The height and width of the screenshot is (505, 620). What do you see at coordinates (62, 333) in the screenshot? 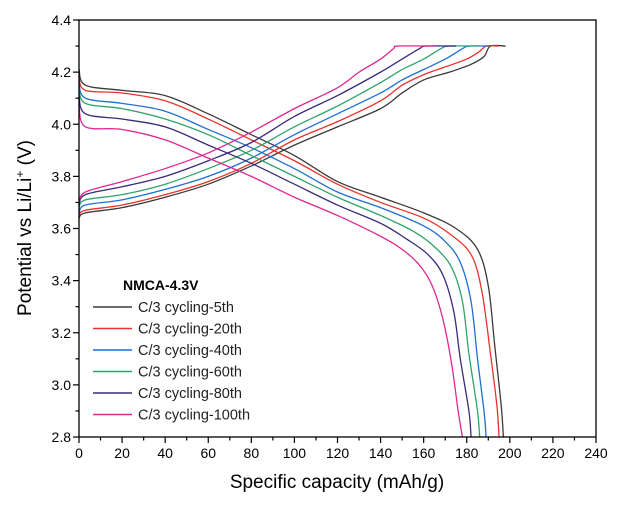
I see `y-tick-label: 3.2` at bounding box center [62, 333].